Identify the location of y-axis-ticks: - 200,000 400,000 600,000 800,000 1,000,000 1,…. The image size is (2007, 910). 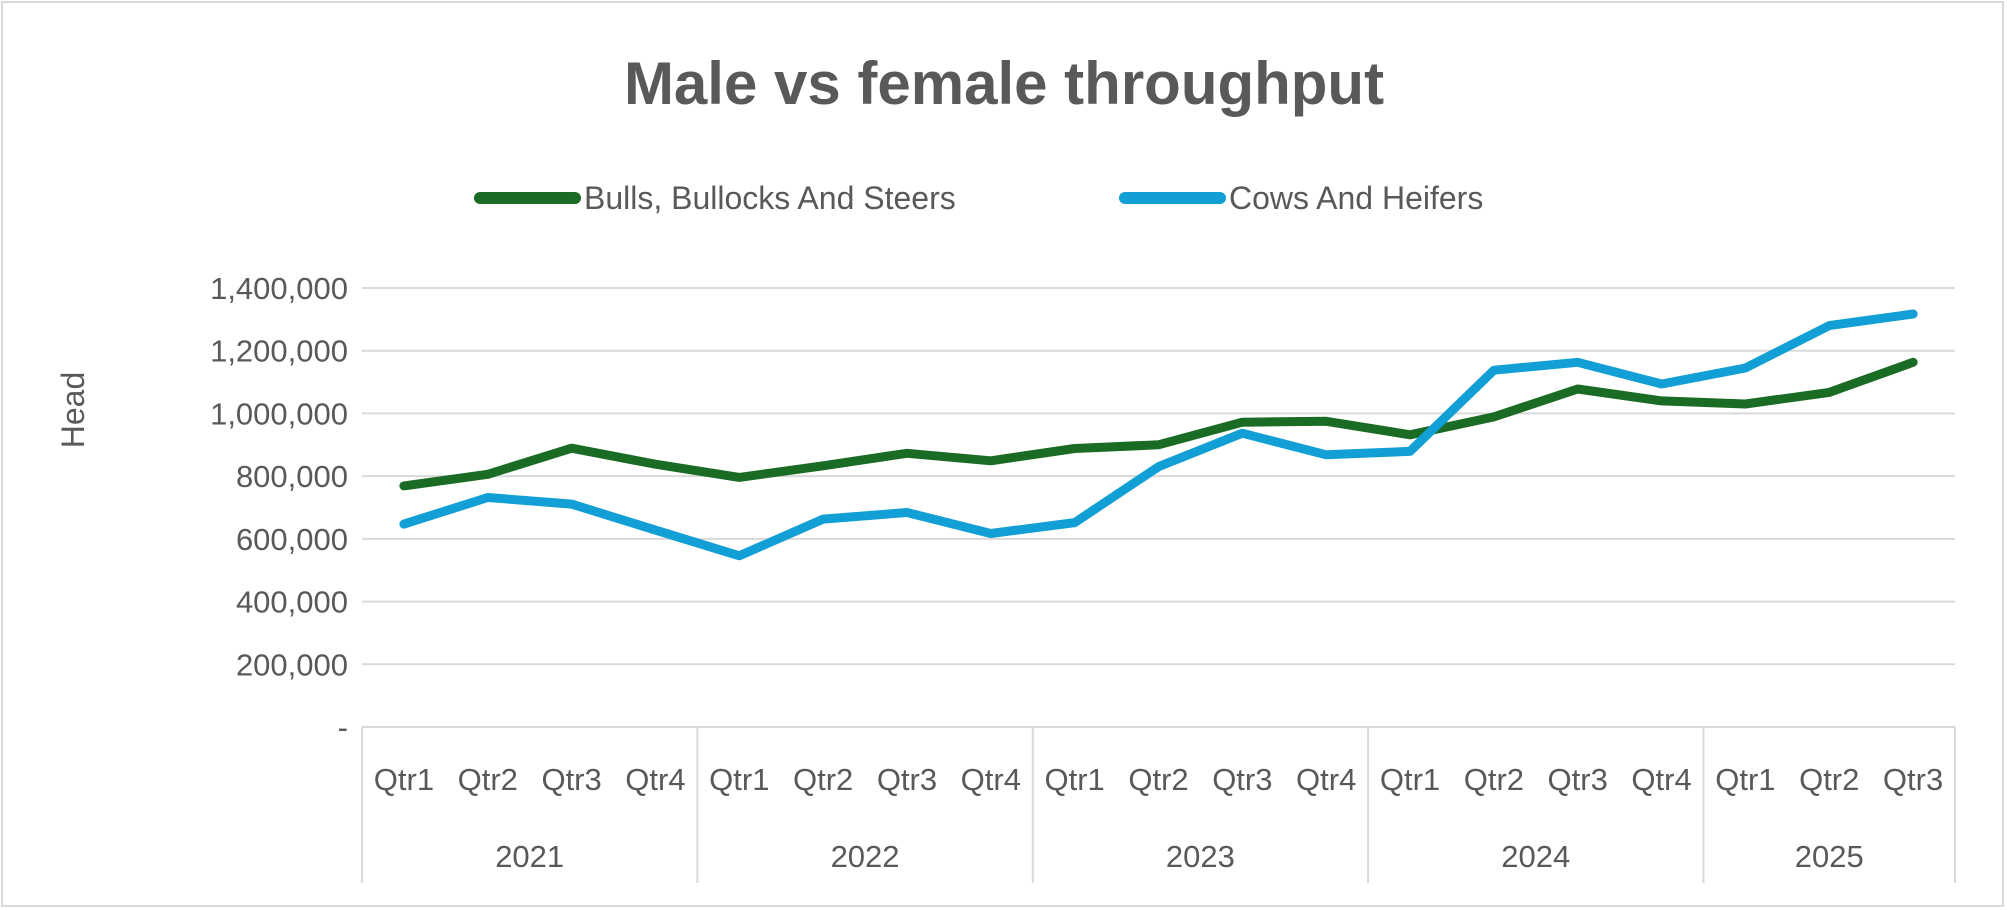
(279, 508).